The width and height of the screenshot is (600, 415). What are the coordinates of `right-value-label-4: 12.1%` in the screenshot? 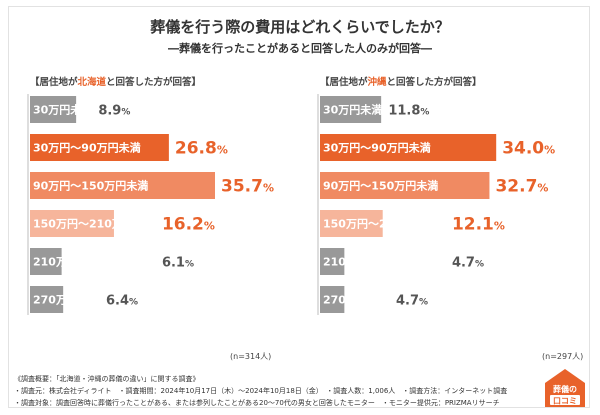 It's located at (478, 225).